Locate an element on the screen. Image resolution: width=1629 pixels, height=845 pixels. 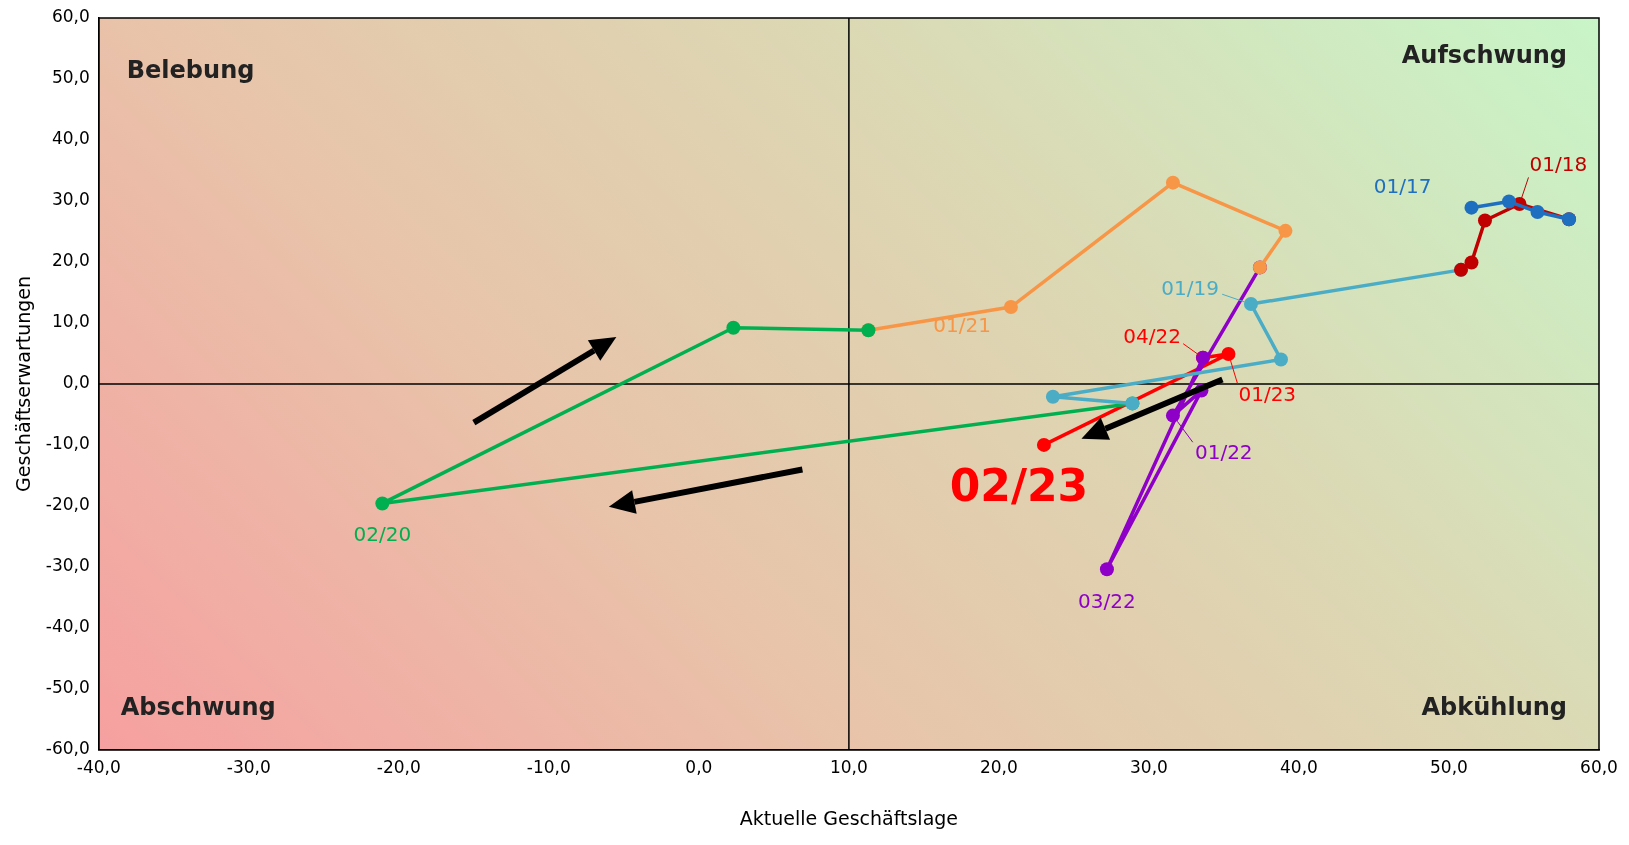
y-tick-label: -40,0 is located at coordinates (67, 626).